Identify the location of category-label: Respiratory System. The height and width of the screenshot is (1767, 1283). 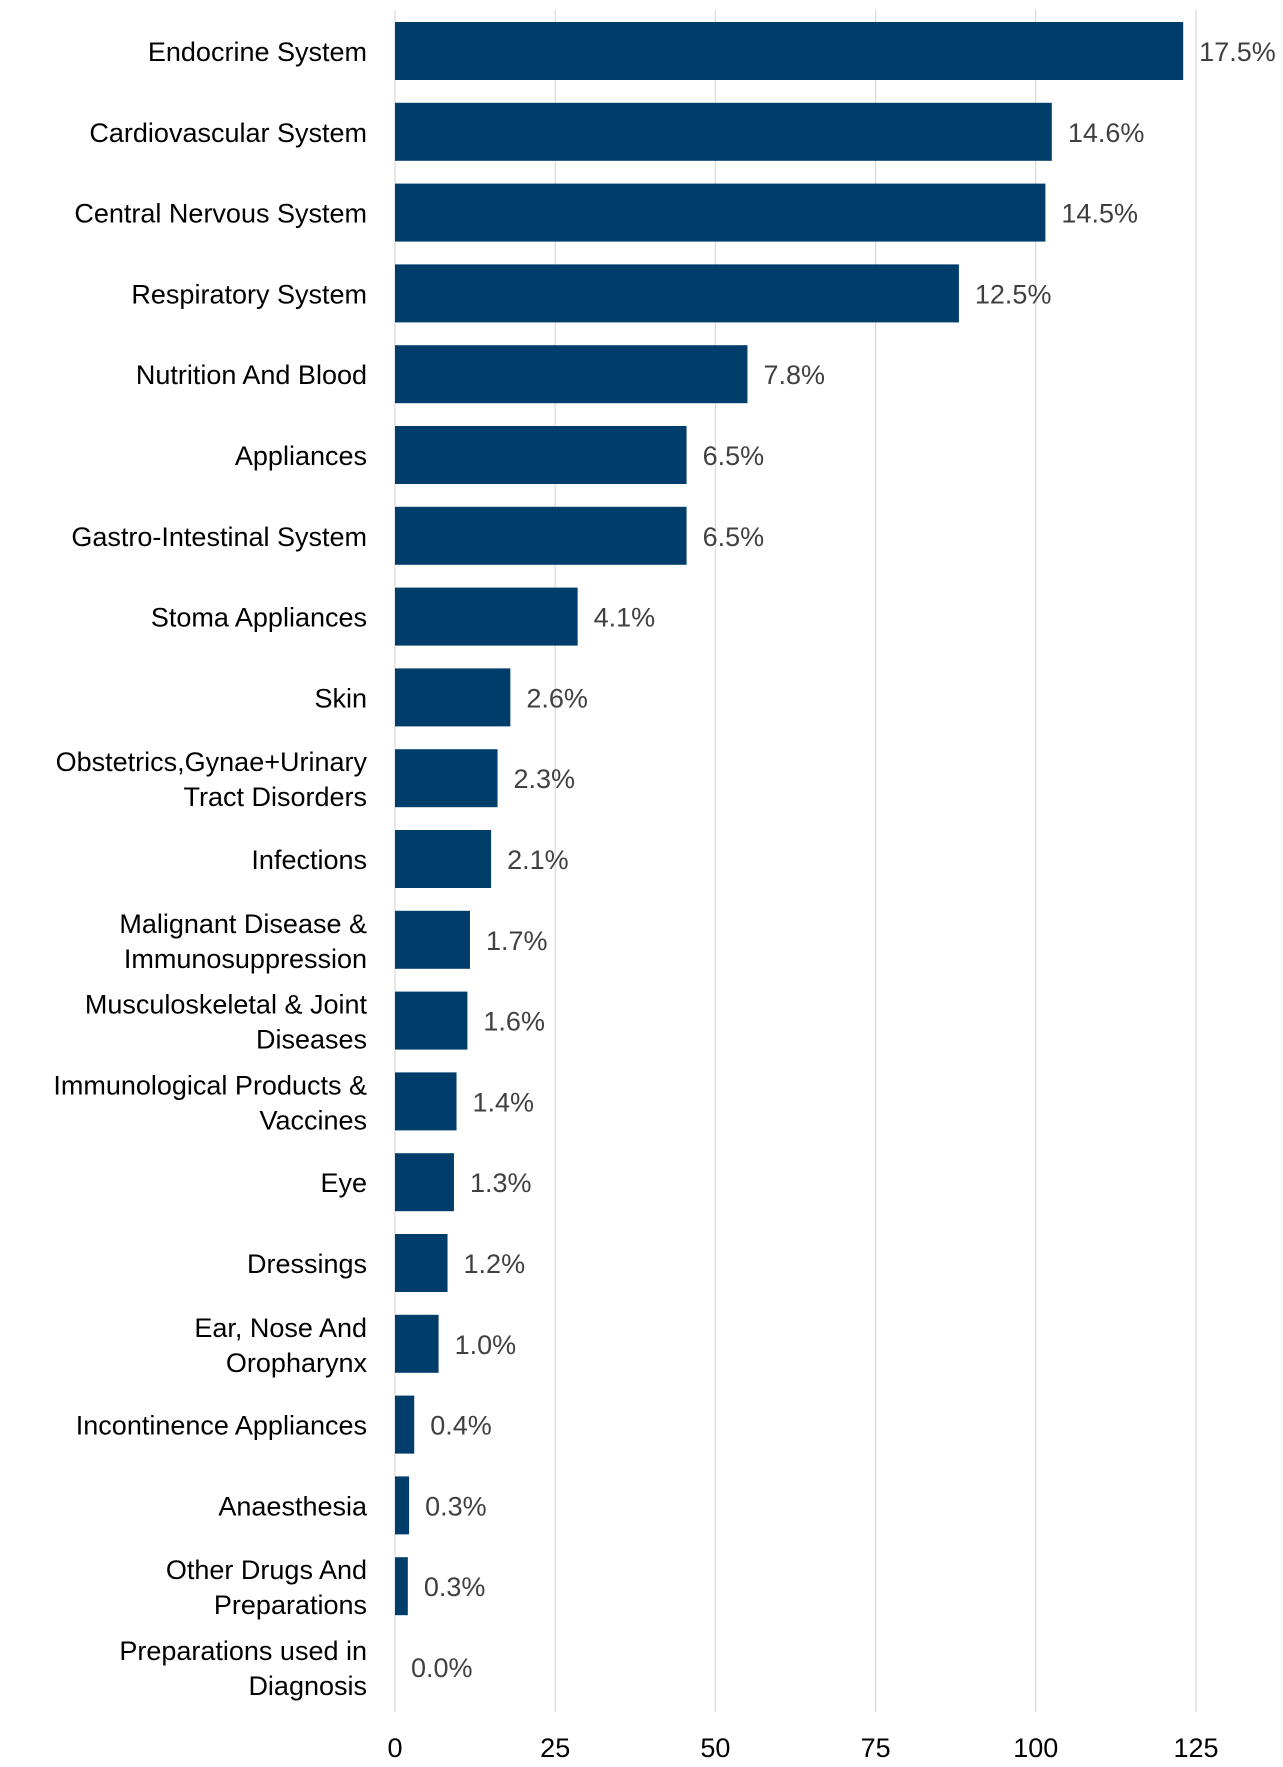
(249, 294).